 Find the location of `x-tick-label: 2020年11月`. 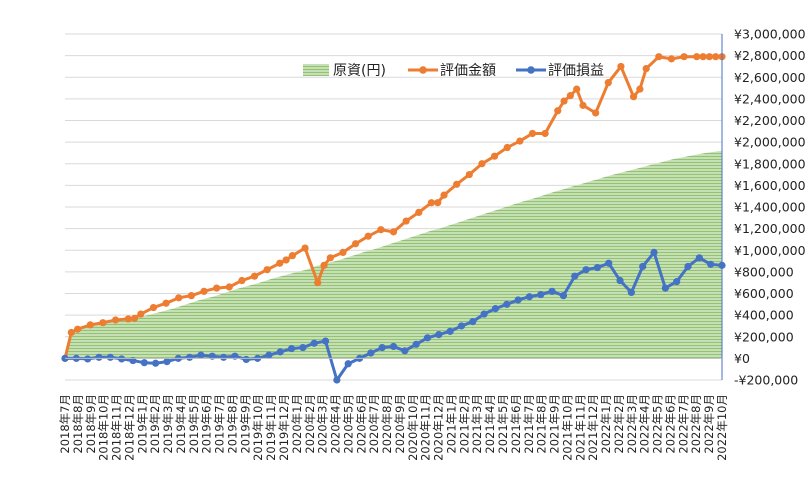

x-tick-label: 2020年11月 is located at coordinates (426, 427).